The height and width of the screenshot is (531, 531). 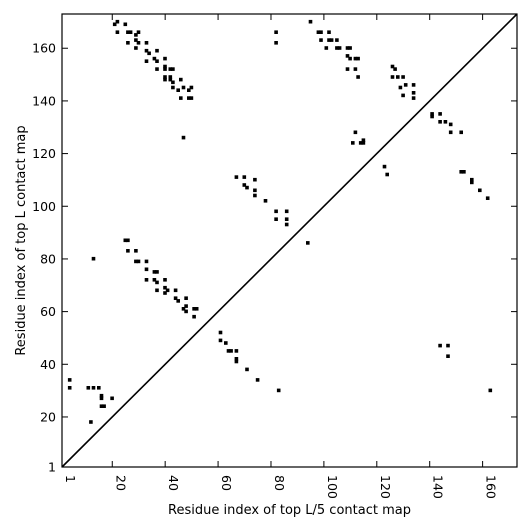 What do you see at coordinates (44, 206) in the screenshot?
I see `y-tick-label: 100` at bounding box center [44, 206].